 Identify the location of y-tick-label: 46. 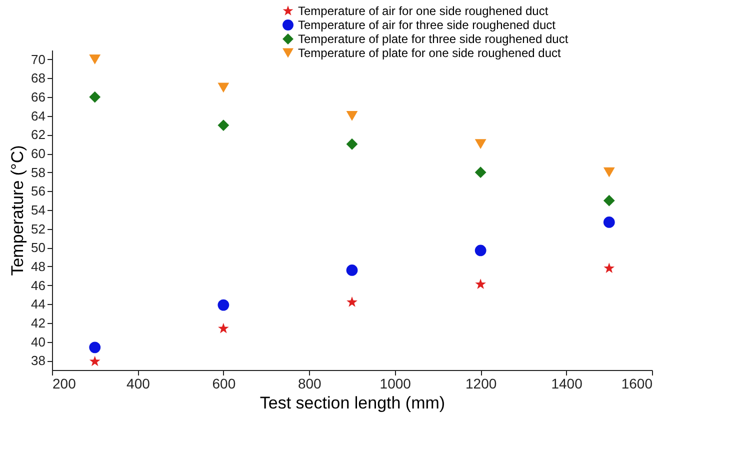
(38, 285).